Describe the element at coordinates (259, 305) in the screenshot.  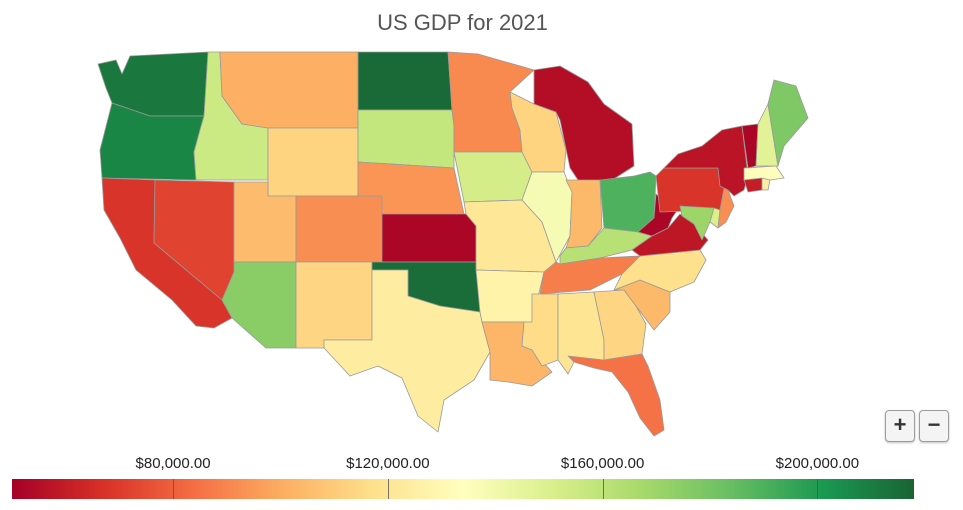
I see `state-az` at that location.